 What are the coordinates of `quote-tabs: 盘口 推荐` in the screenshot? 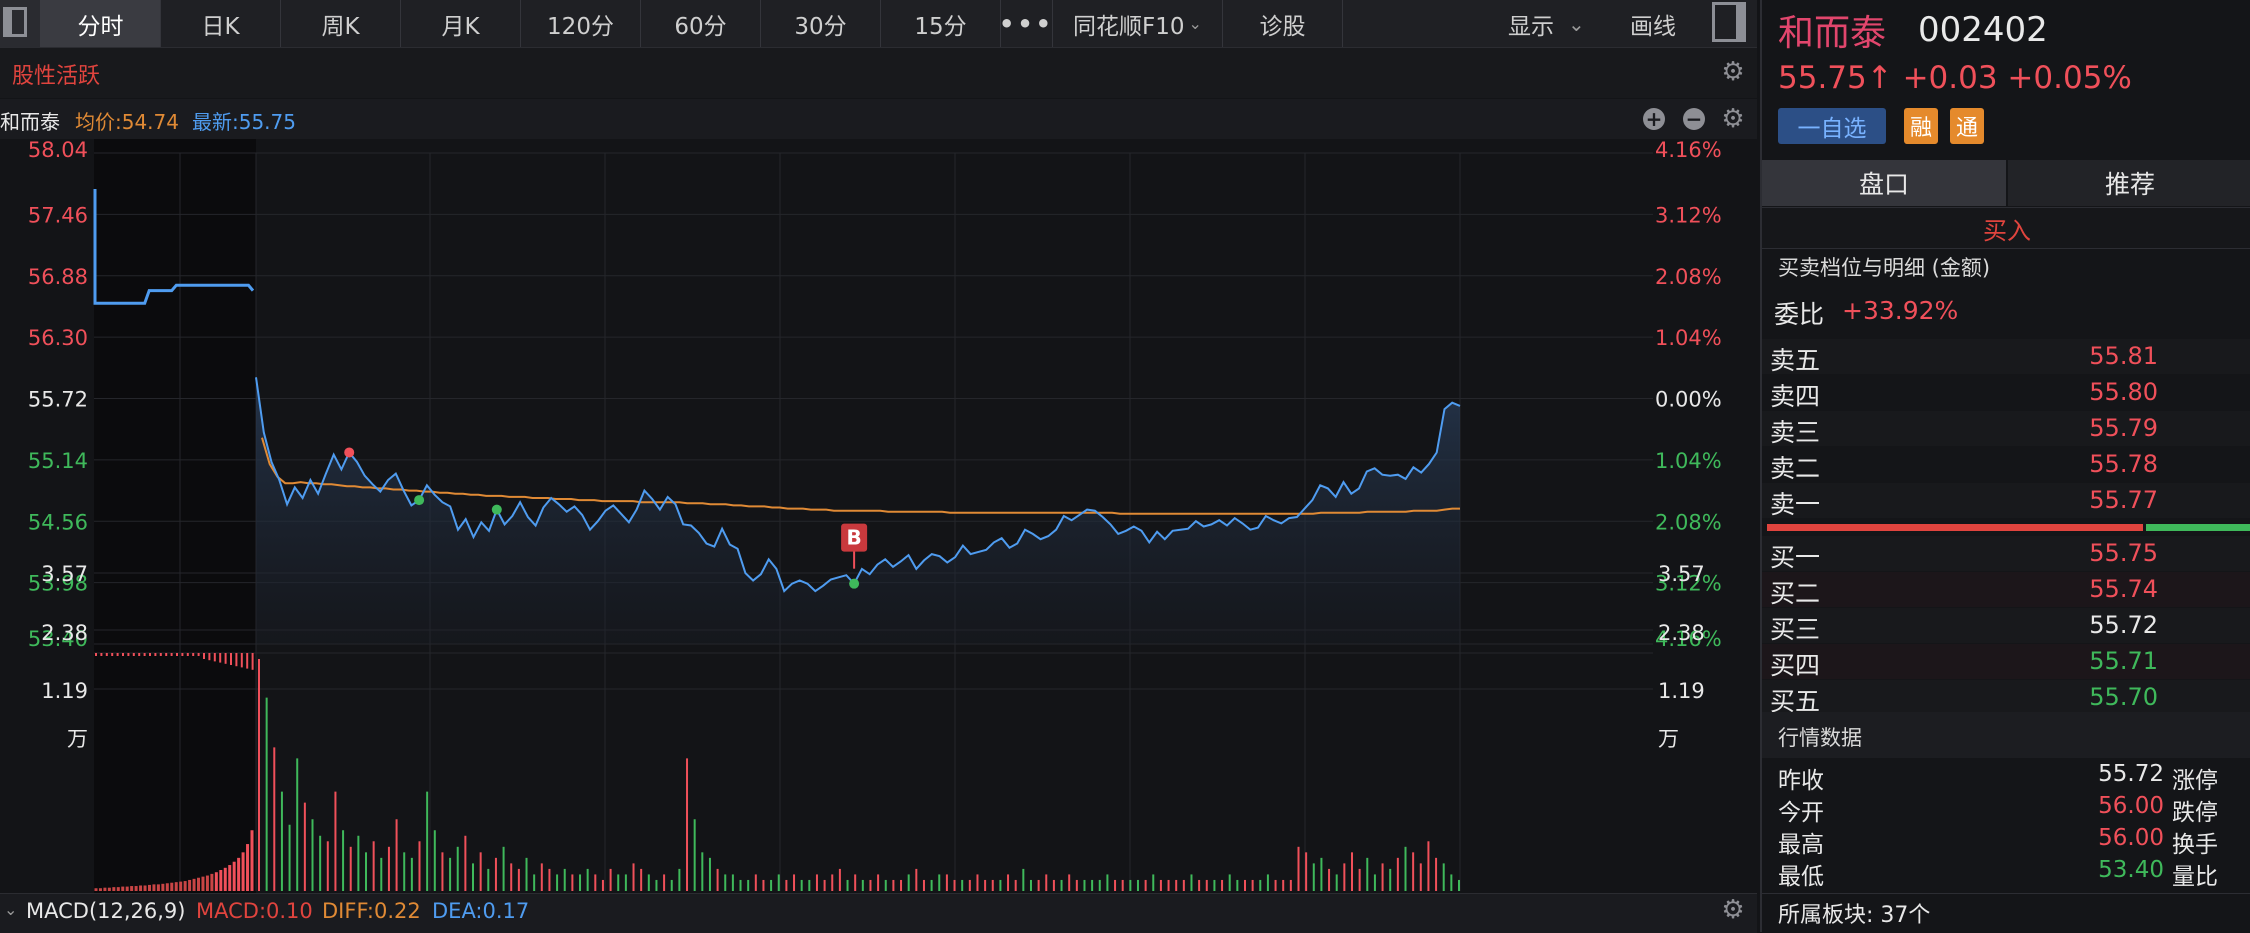 It's located at (2006, 183).